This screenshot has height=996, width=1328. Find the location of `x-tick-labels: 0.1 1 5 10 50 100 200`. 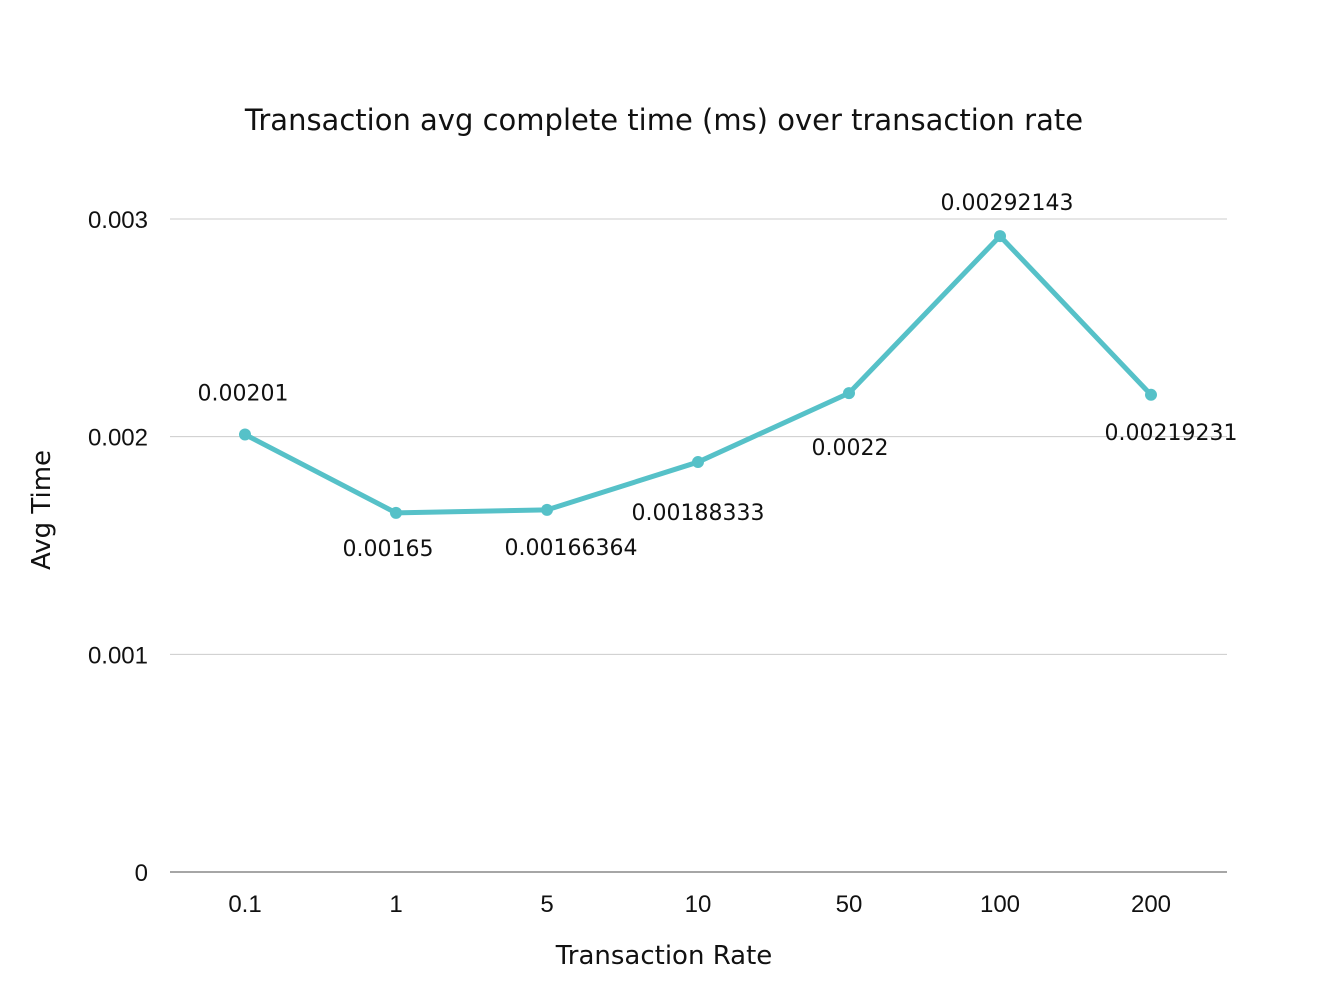

x-tick-labels: 0.1 1 5 10 50 100 200 is located at coordinates (699, 904).